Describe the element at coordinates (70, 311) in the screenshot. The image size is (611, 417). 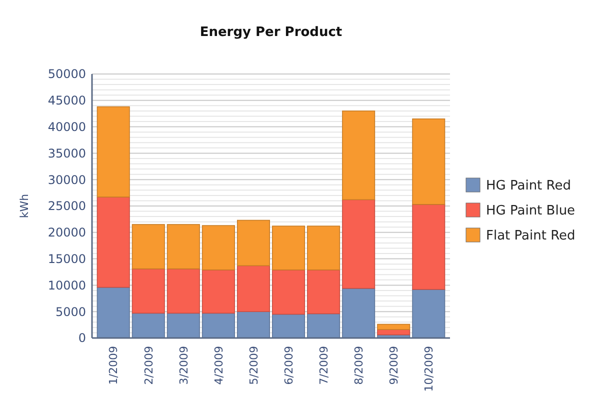
I see `y-tick-label: 5000` at that location.